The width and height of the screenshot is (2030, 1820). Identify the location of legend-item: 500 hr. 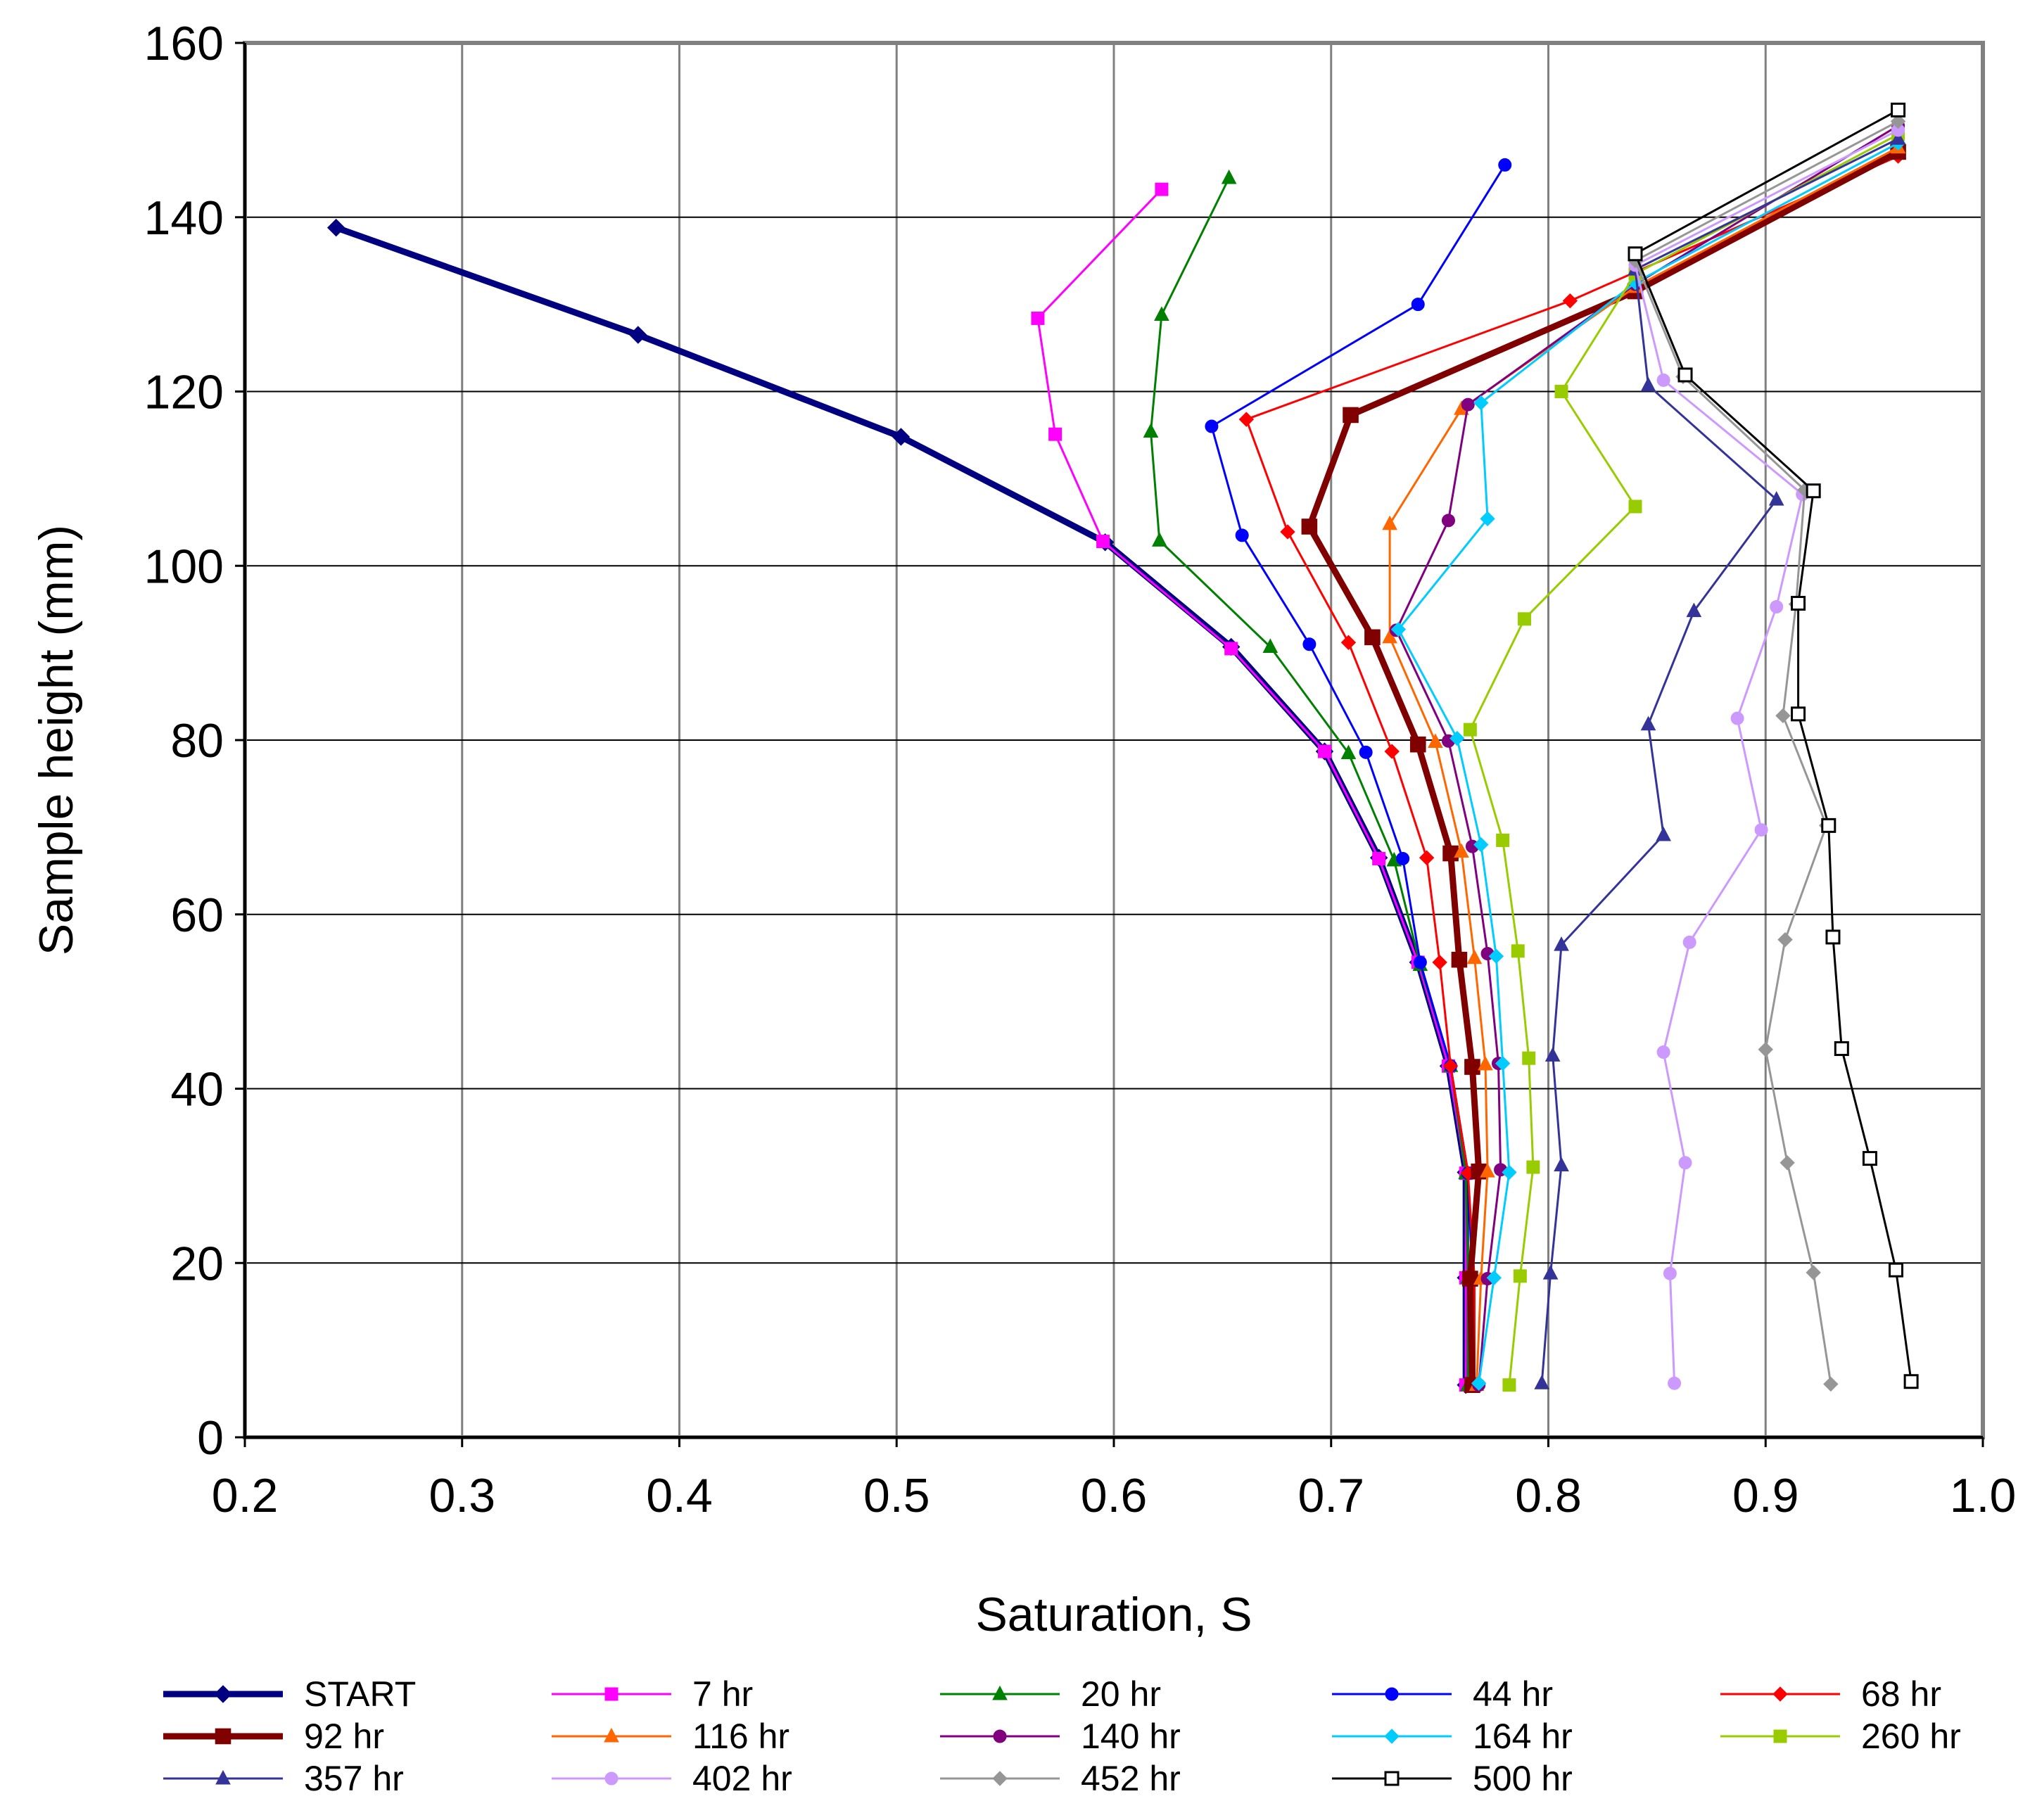
(1453, 1779).